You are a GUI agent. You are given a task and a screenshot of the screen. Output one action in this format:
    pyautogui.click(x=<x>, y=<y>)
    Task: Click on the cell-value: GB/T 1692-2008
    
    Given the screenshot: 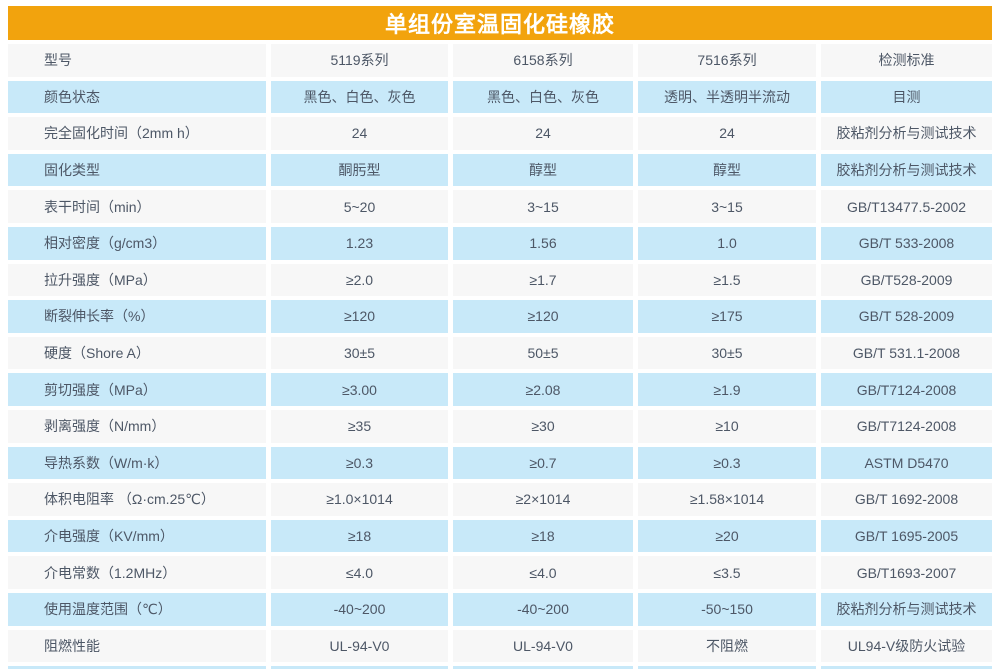 What is the action you would take?
    pyautogui.click(x=906, y=499)
    